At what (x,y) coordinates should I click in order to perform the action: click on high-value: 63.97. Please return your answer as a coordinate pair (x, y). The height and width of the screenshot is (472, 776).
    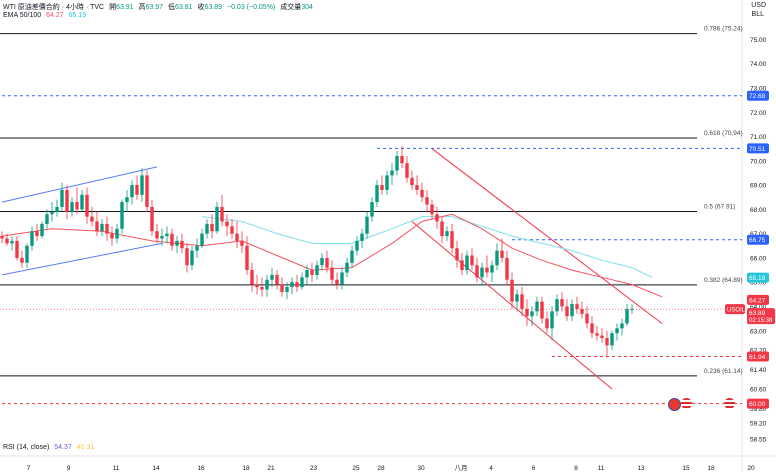
    Looking at the image, I should click on (154, 7).